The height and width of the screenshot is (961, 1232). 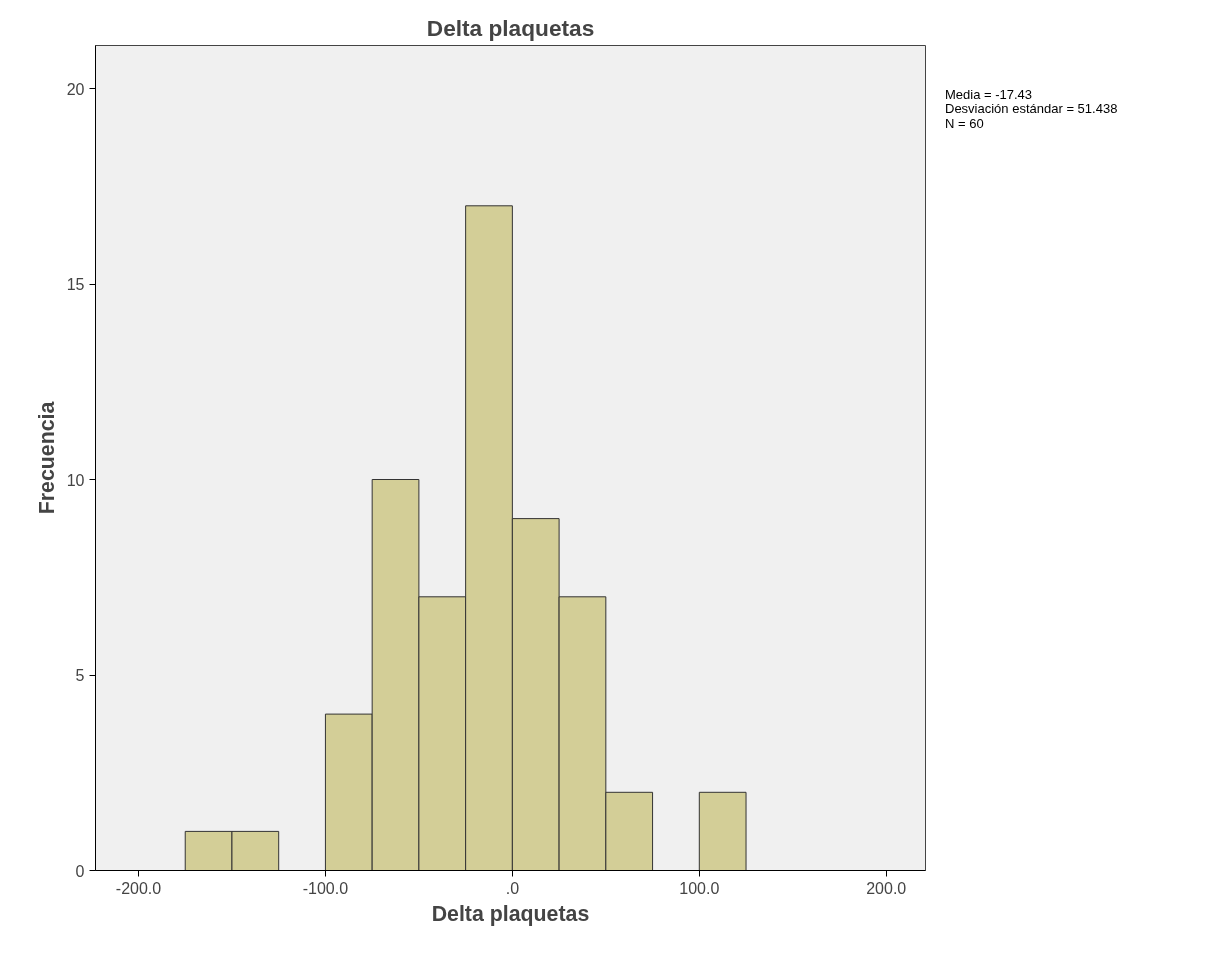 I want to click on x-tick-label: 200.0, so click(x=886, y=888).